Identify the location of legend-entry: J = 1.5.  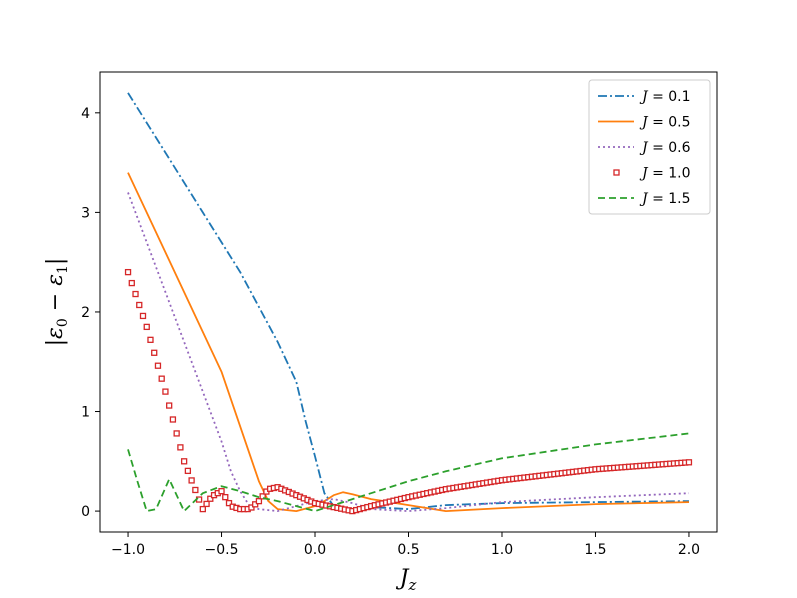
(644, 199).